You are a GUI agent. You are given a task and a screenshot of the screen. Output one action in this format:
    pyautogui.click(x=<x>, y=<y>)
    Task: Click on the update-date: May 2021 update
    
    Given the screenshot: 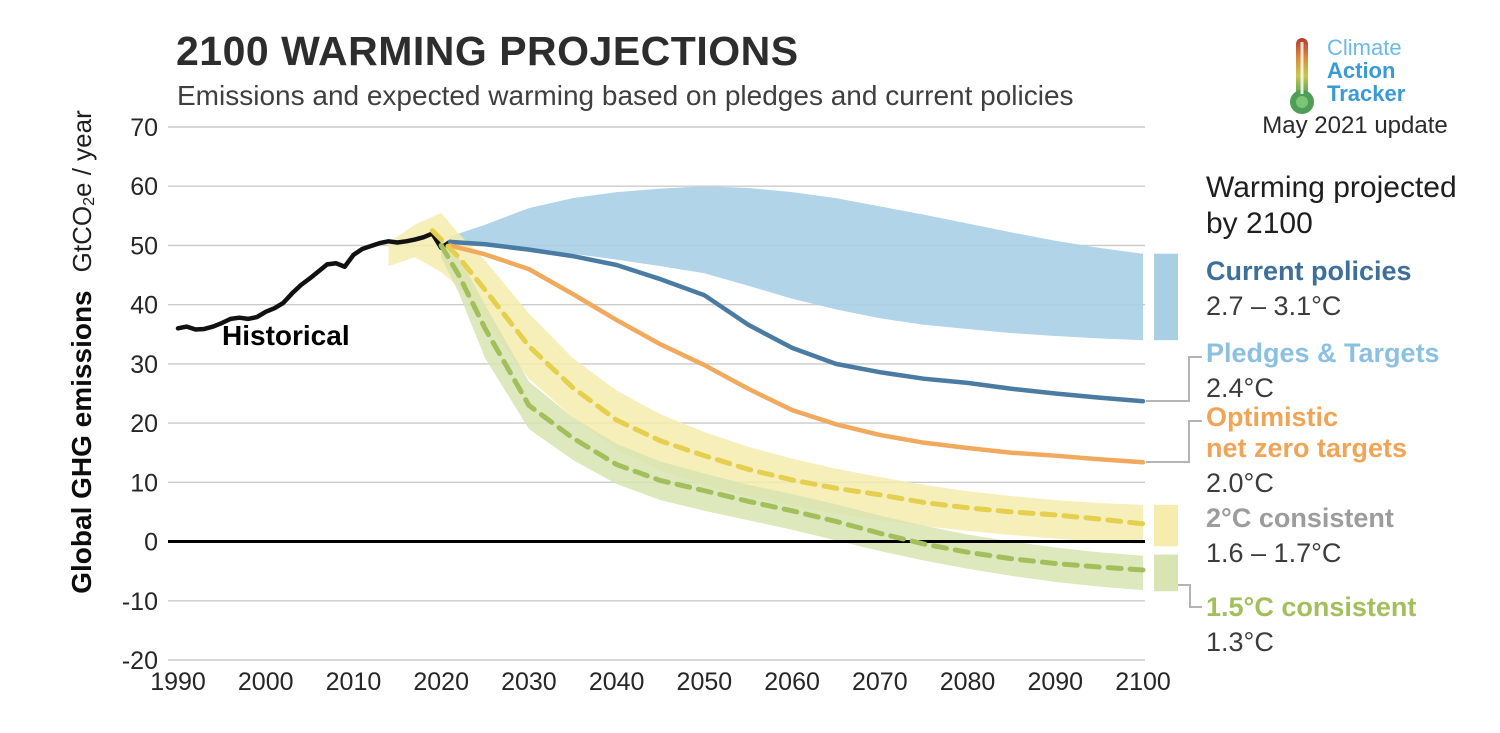 What is the action you would take?
    pyautogui.click(x=1355, y=125)
    